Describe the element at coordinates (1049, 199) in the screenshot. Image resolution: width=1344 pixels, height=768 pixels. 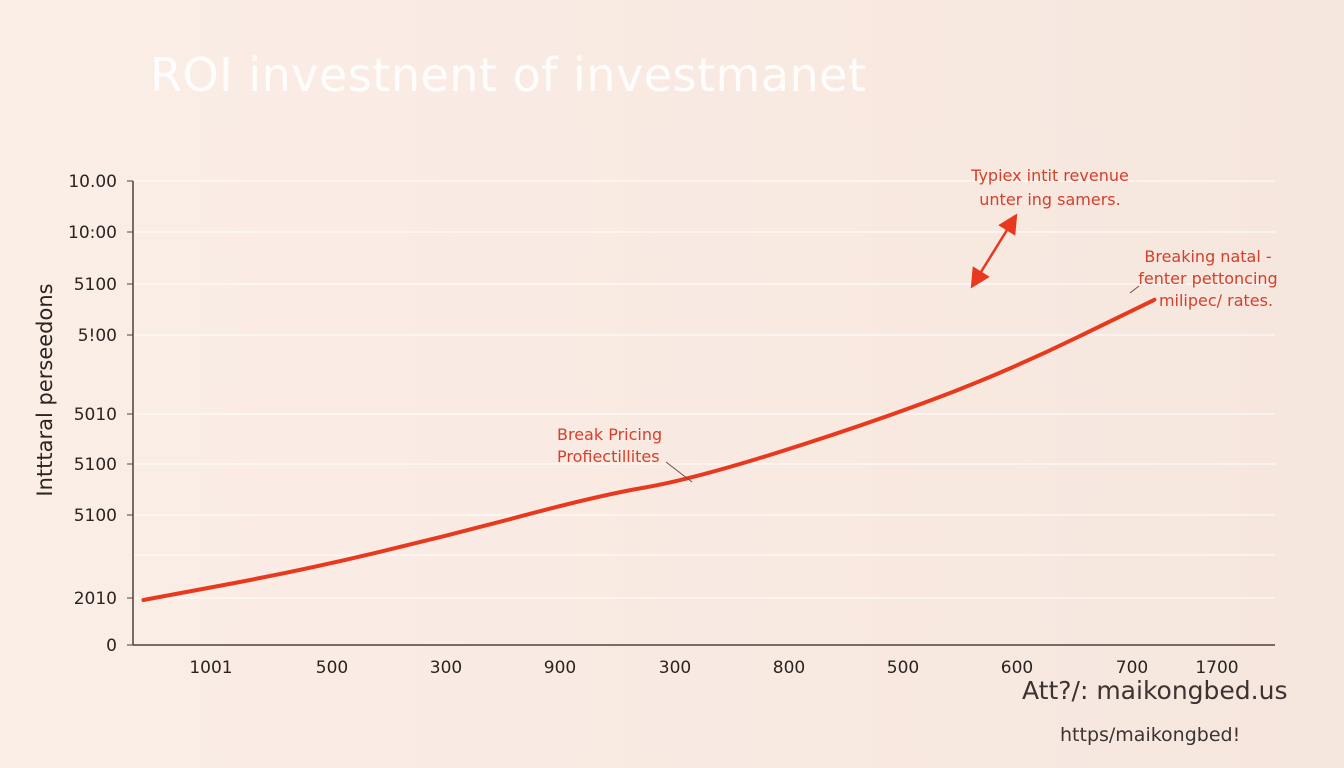
I see `annotation-line: unter ing samers.` at that location.